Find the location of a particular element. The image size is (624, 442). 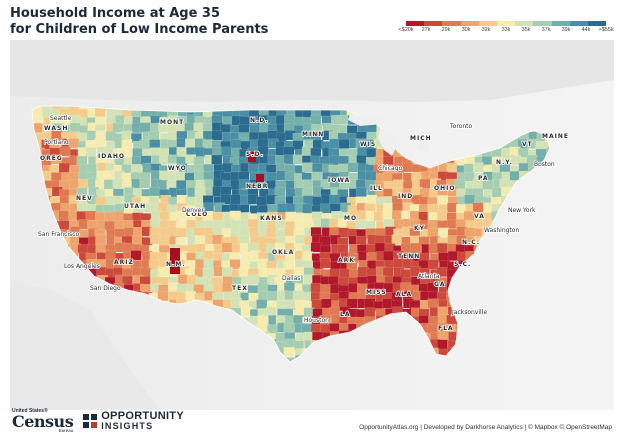

opportunity-insights-logo: OPPORTUNITY INSIGHTS is located at coordinates (133, 421).